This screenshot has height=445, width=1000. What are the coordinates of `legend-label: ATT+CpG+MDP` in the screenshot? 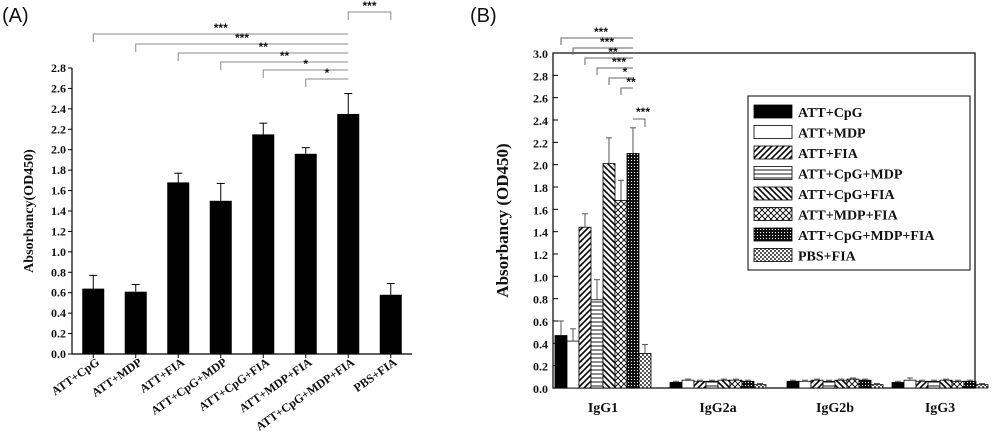 It's located at (850, 175).